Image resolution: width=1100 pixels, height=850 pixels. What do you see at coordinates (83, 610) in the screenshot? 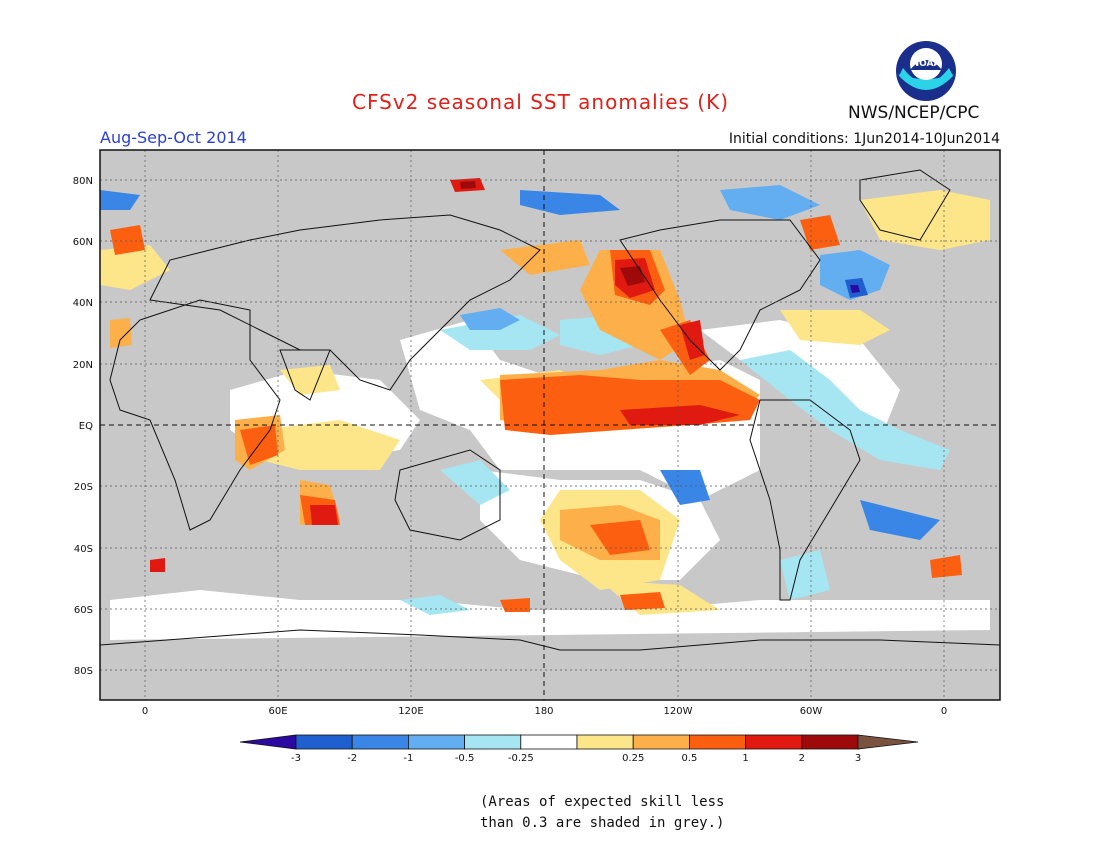
I see `lat-label: 60S` at bounding box center [83, 610].